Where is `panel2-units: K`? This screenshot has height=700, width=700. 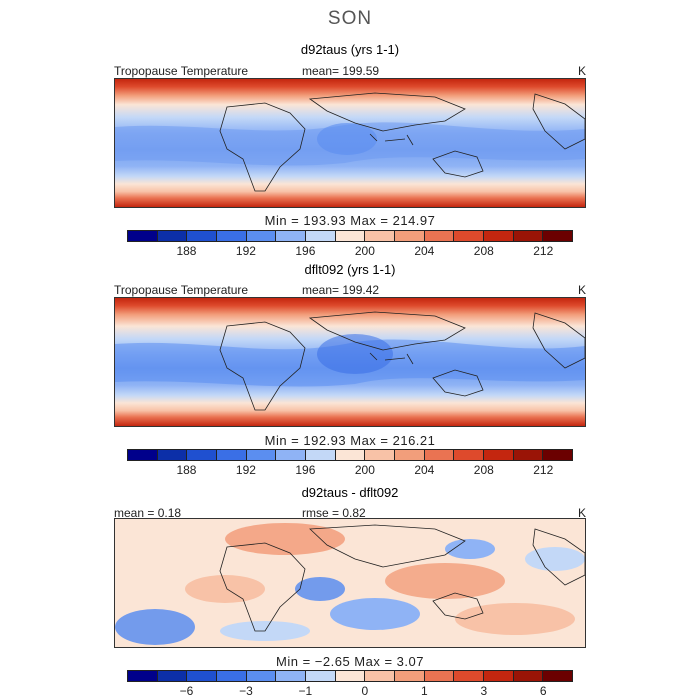 panel2-units: K is located at coordinates (582, 290).